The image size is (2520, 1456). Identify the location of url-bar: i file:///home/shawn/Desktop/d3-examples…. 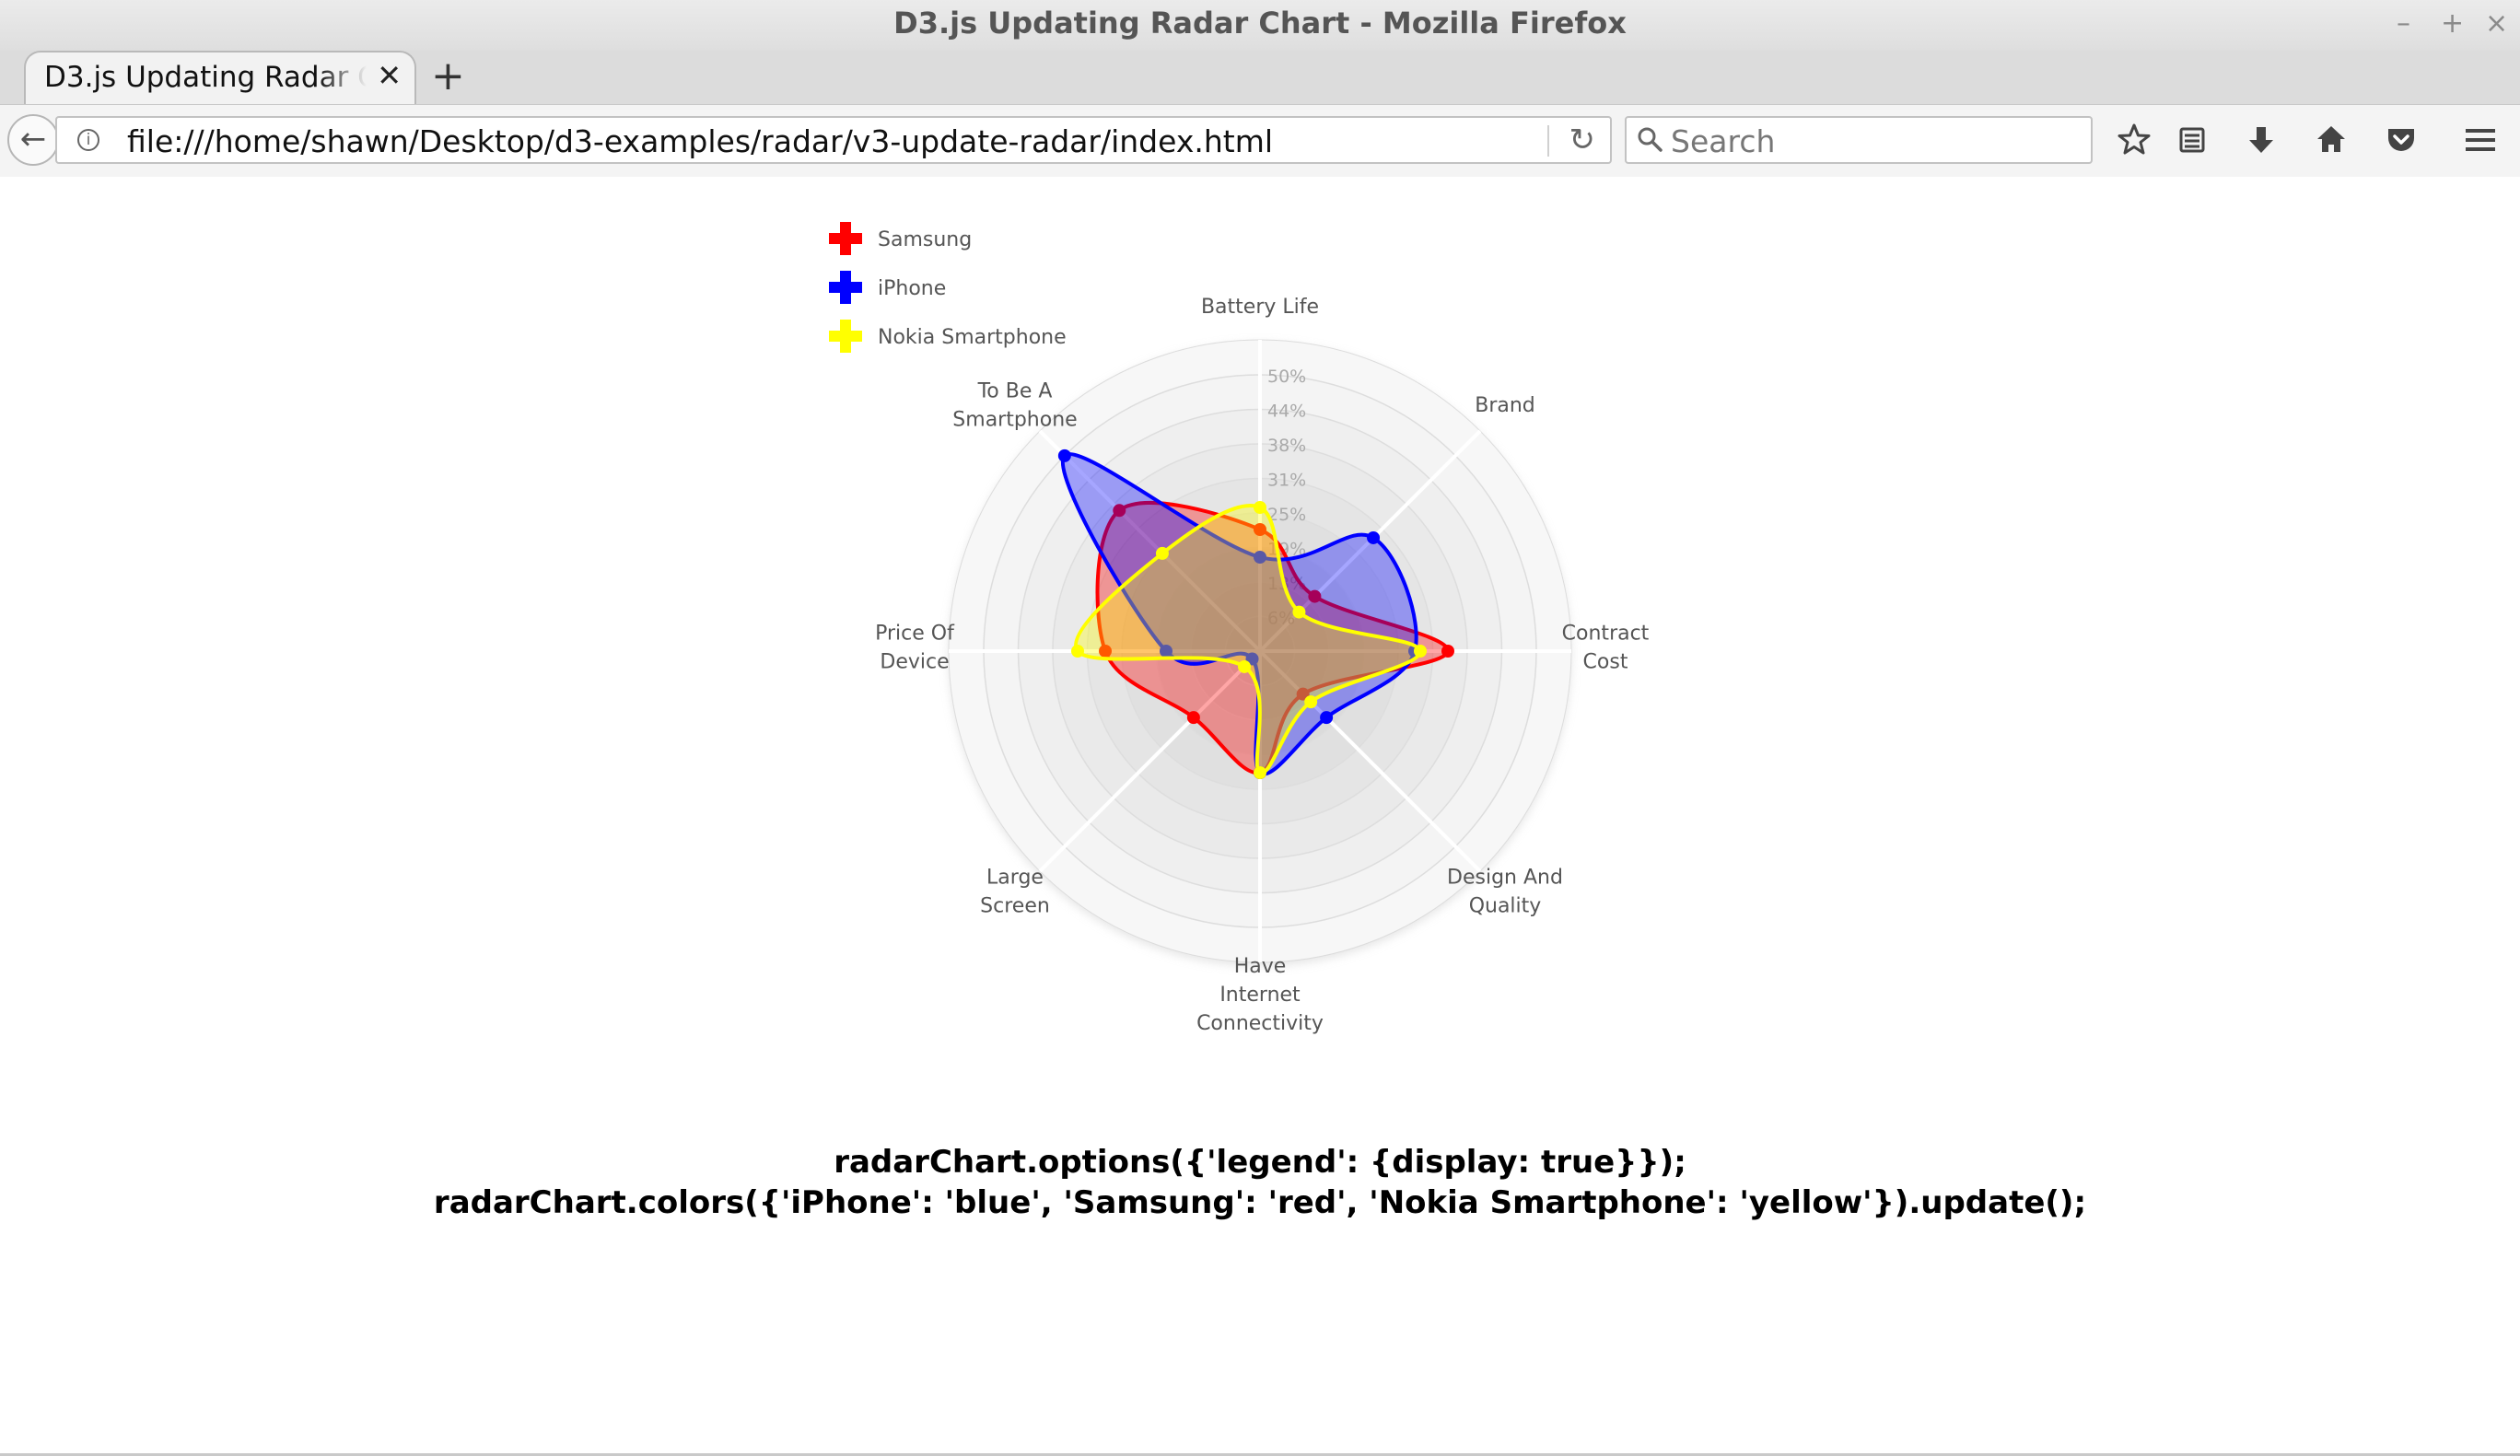
(833, 140).